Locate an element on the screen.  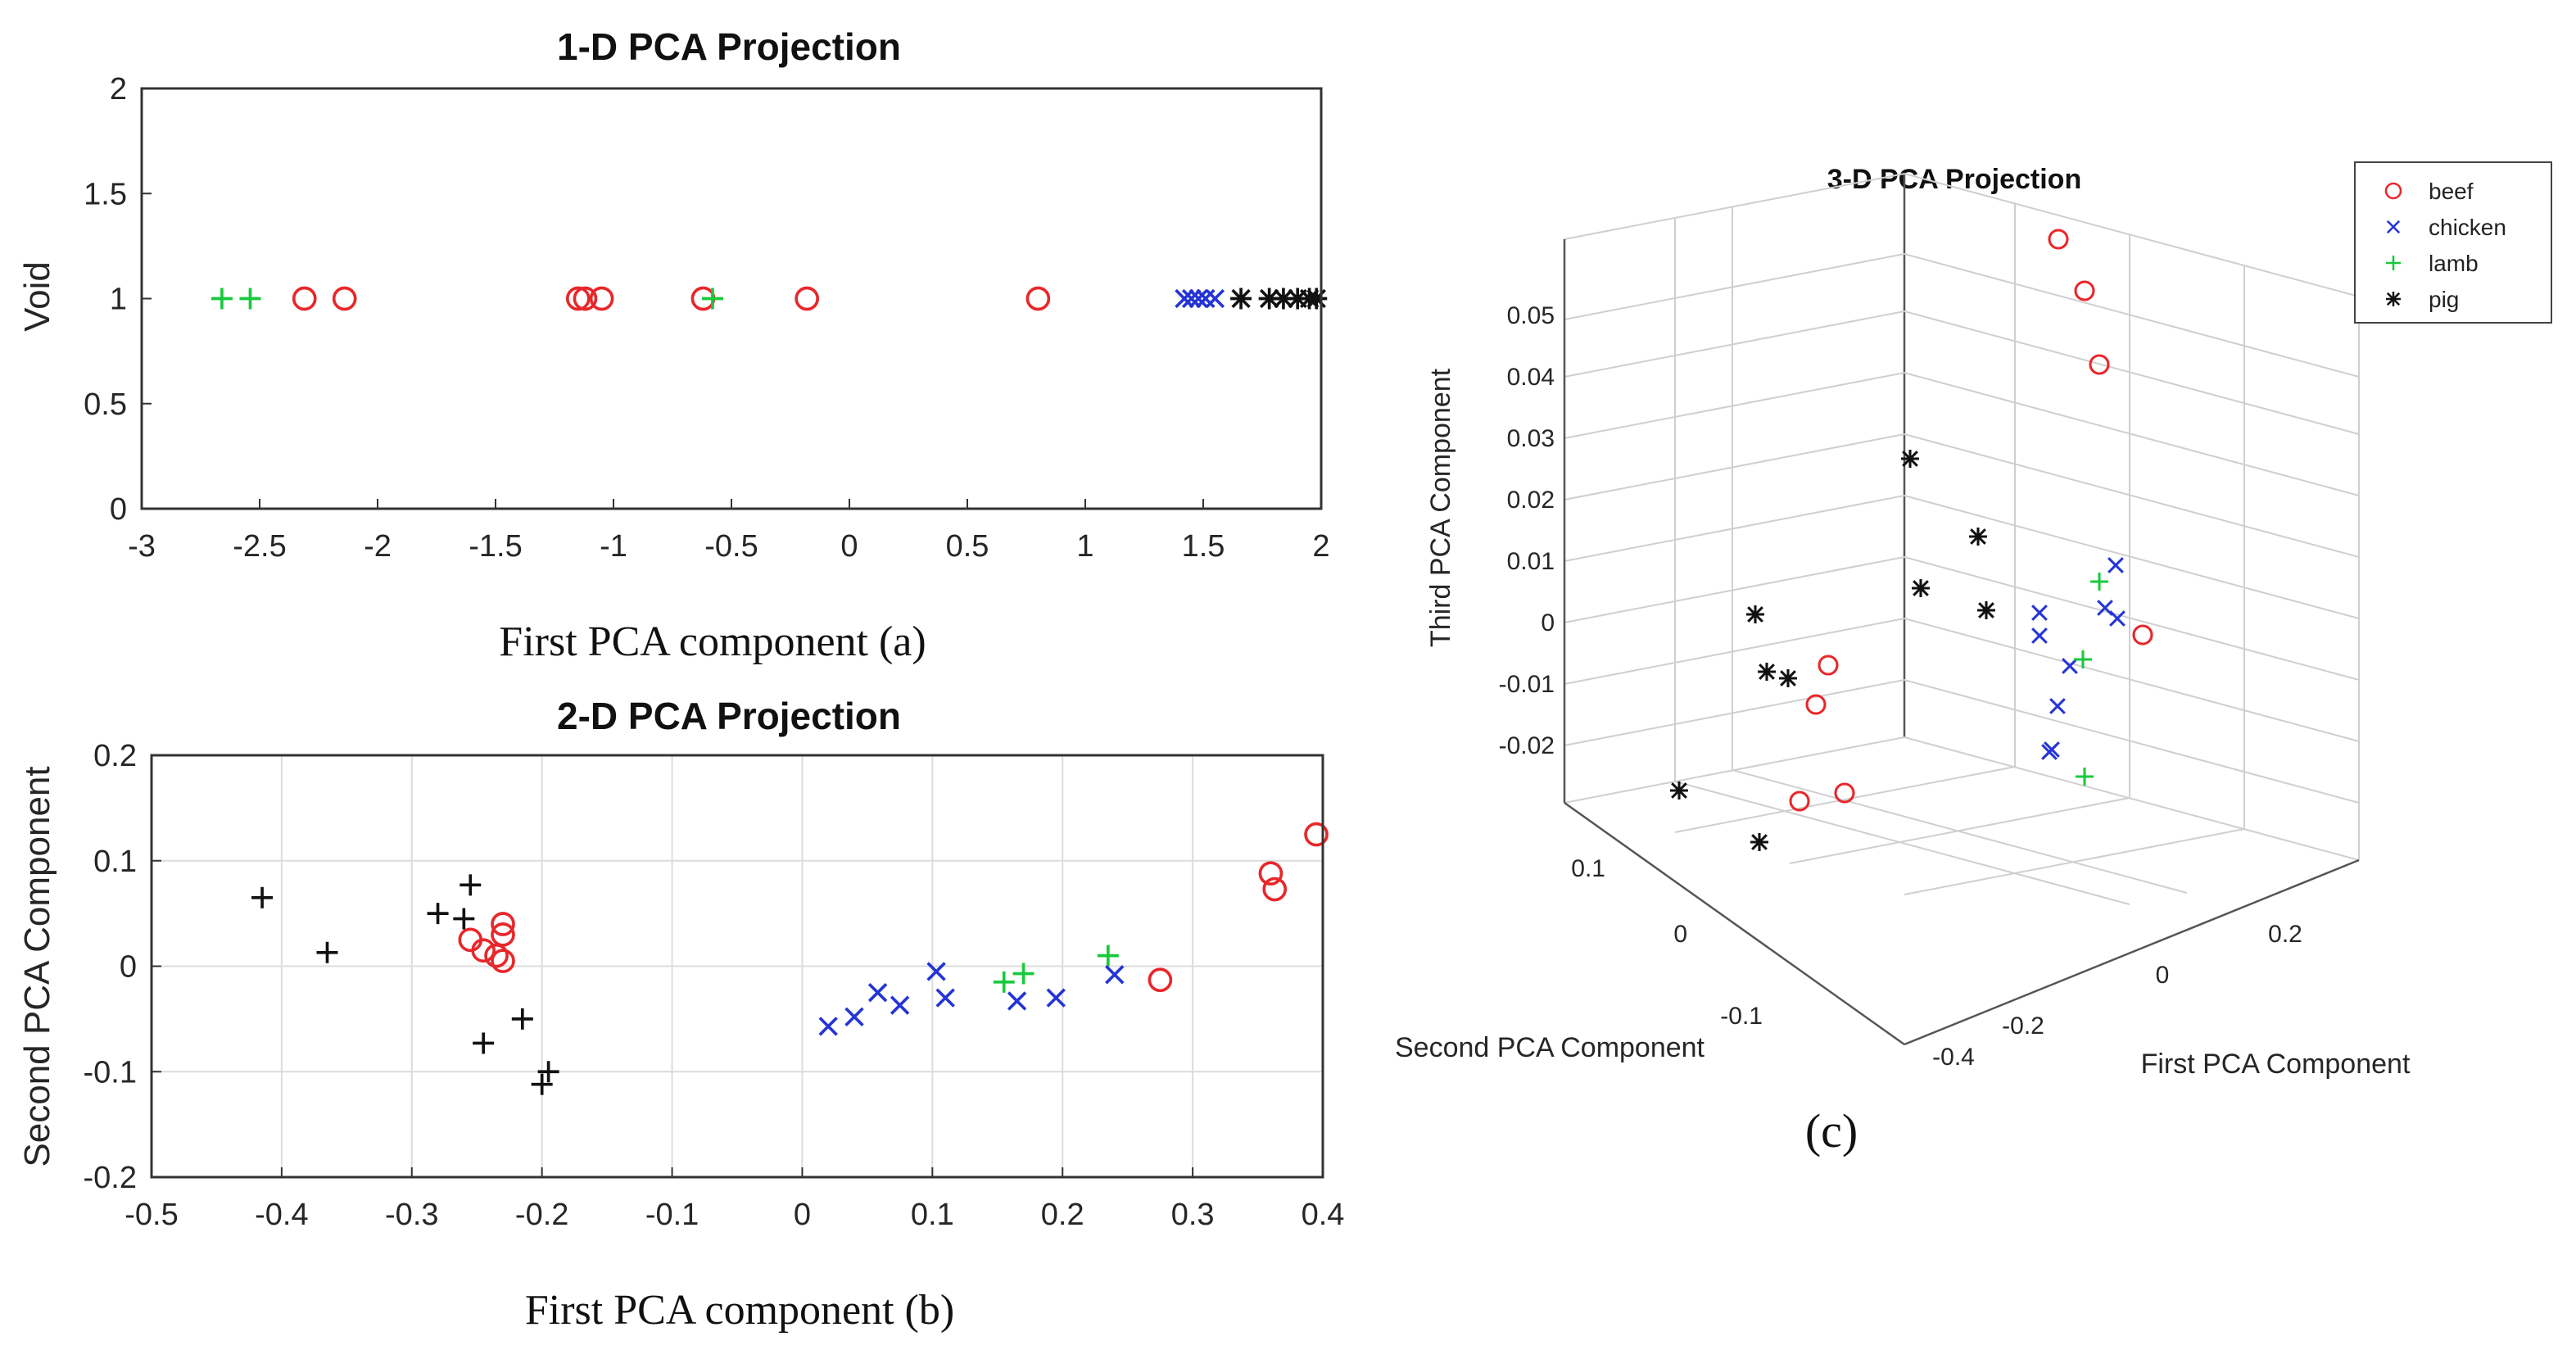
legend-label: lamb is located at coordinates (2454, 263).